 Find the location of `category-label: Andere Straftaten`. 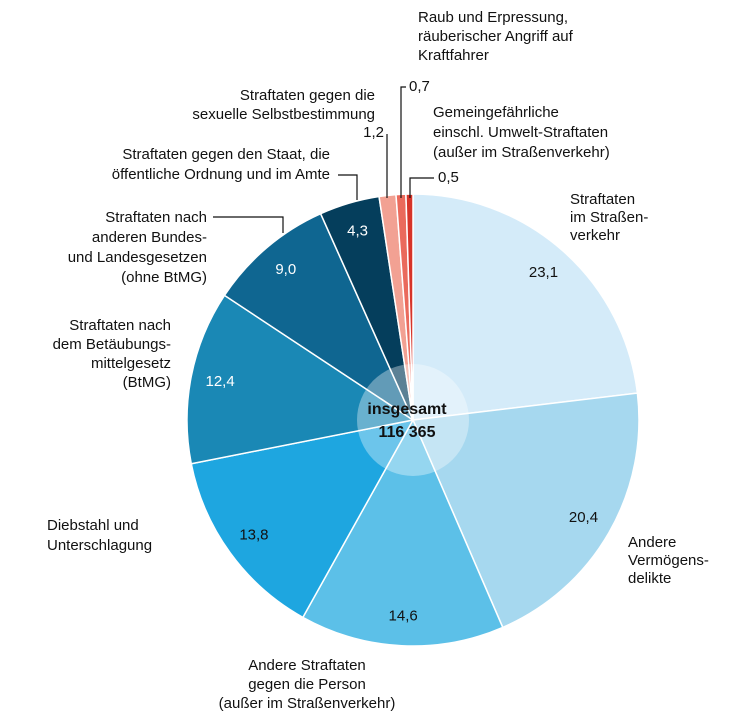

category-label: Andere Straftaten is located at coordinates (307, 665).